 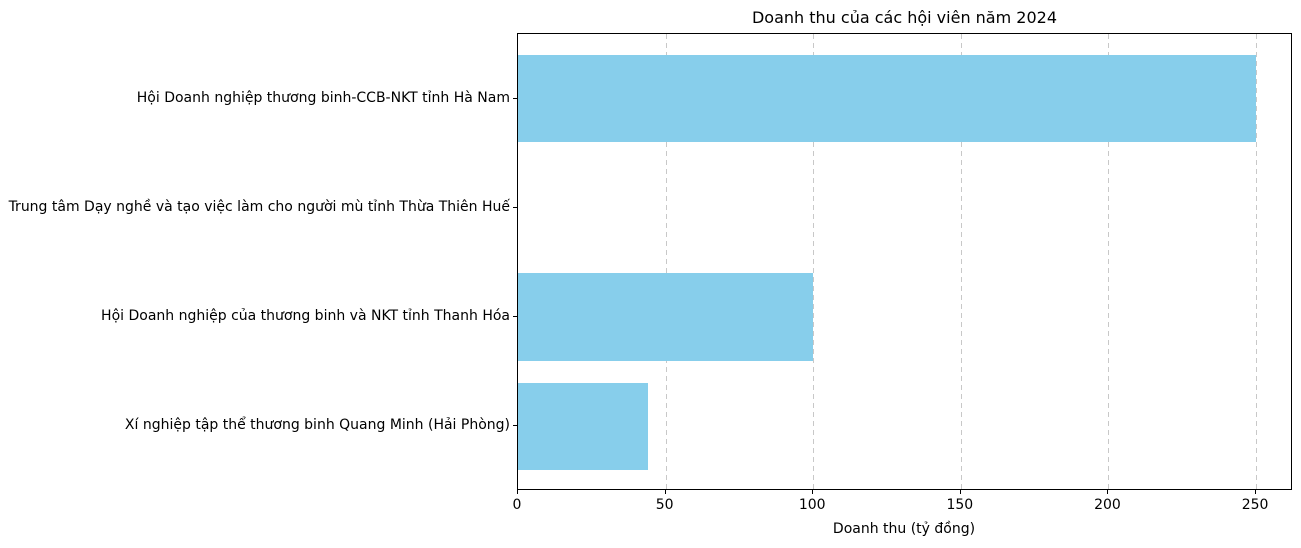 What do you see at coordinates (812, 505) in the screenshot?
I see `x-tick-label: 100` at bounding box center [812, 505].